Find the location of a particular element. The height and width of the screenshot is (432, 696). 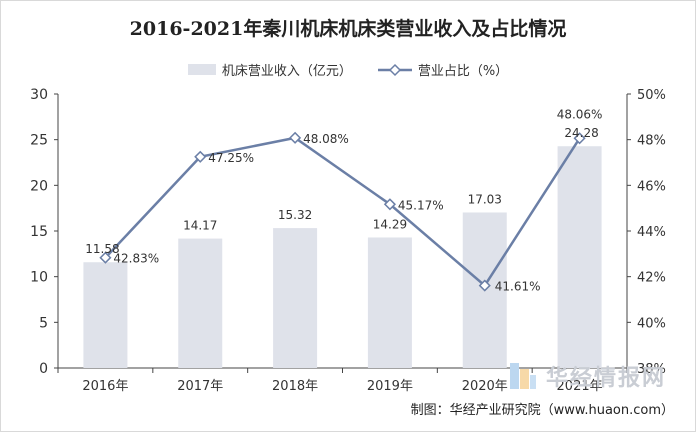

line-data-label: 42.83% is located at coordinates (136, 259).